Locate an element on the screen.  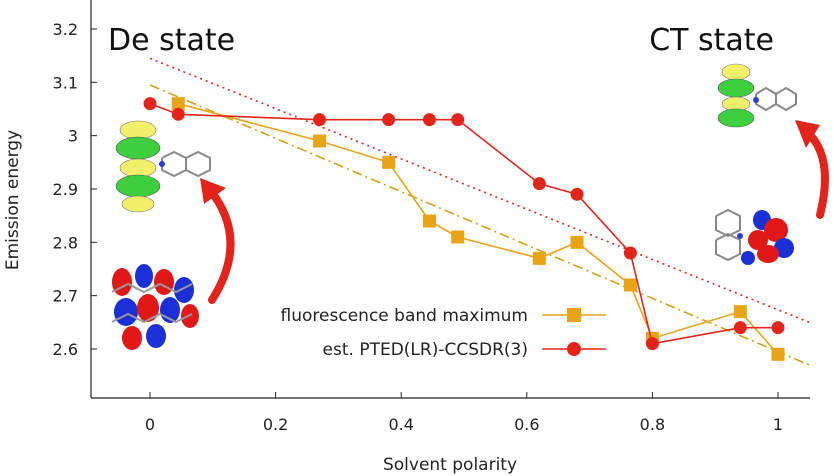
legend-label-fluorescence: fluorescence band maximum is located at coordinates (404, 316).